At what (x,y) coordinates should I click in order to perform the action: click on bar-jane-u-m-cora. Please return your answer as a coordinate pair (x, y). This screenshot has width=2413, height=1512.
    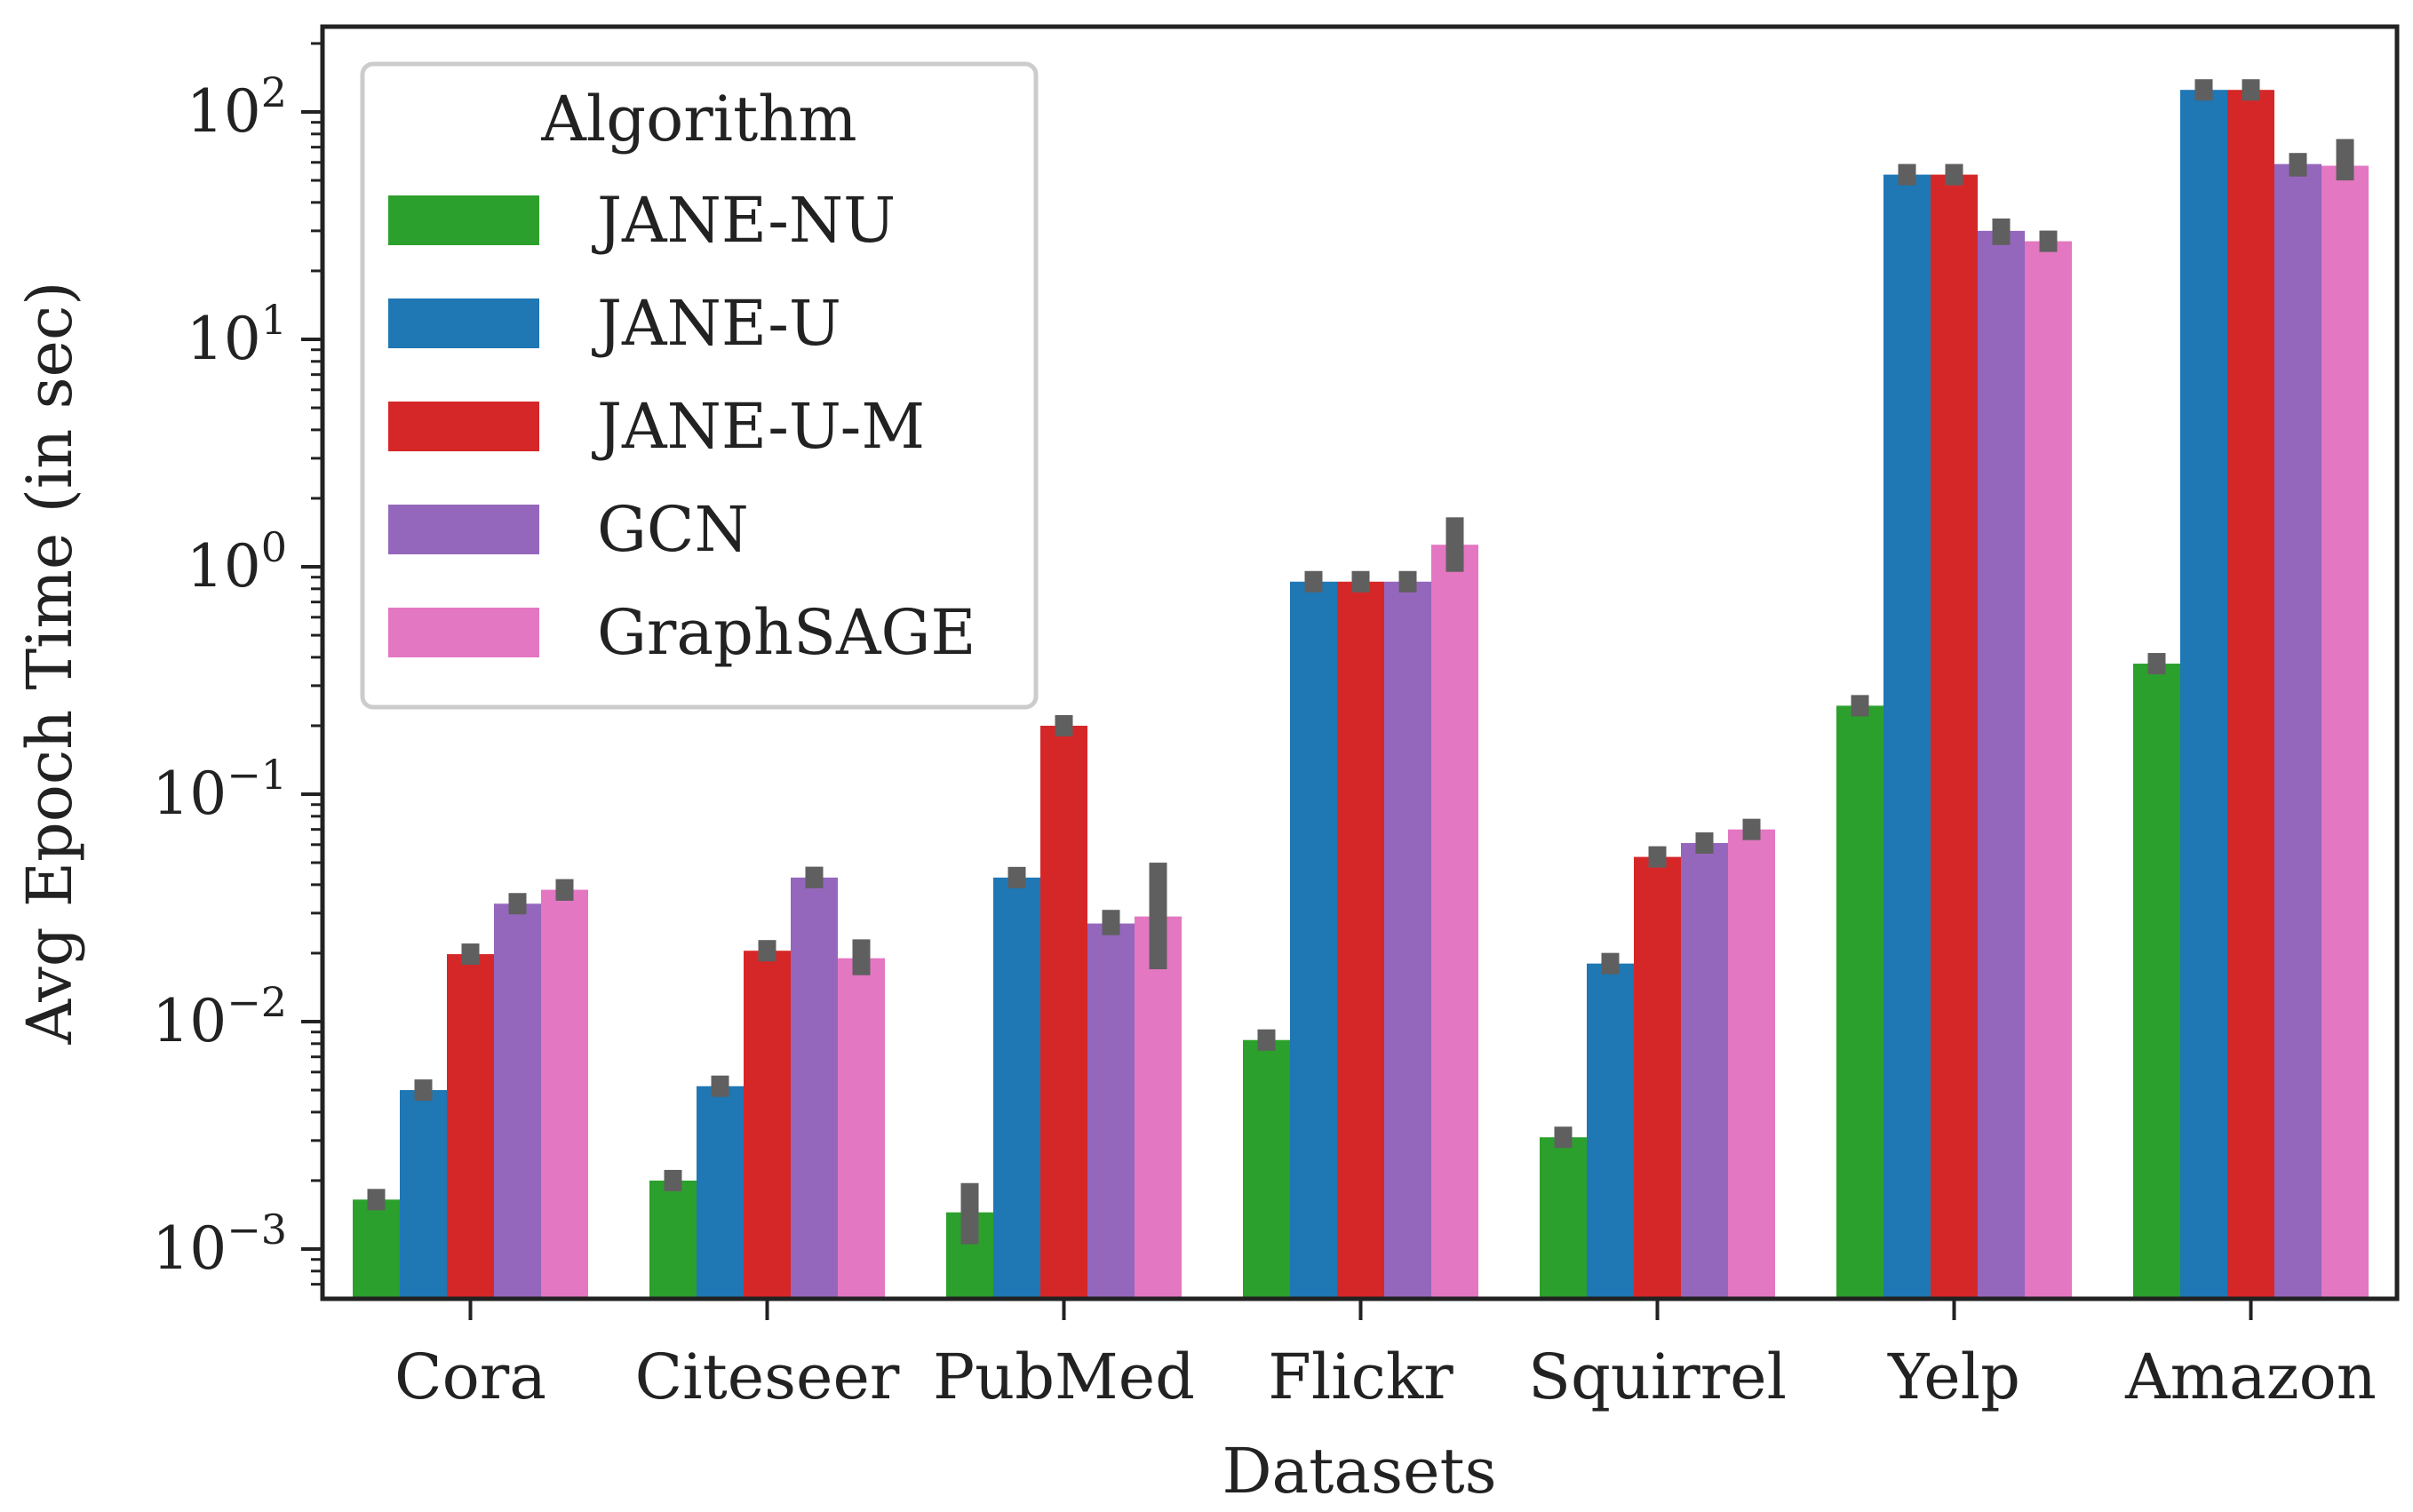
    Looking at the image, I should click on (470, 1126).